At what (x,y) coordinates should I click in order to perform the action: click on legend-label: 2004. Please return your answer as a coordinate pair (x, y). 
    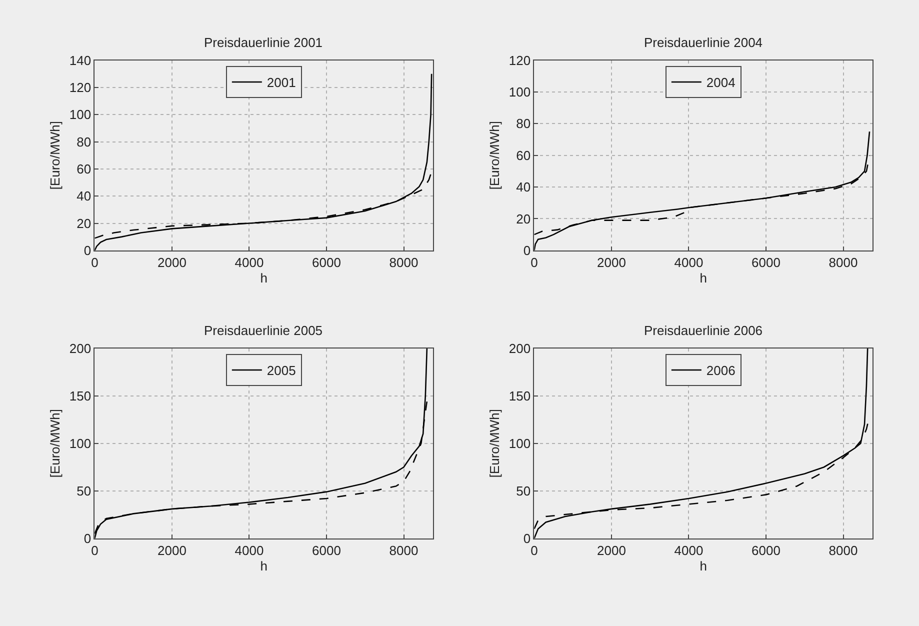
    Looking at the image, I should click on (721, 82).